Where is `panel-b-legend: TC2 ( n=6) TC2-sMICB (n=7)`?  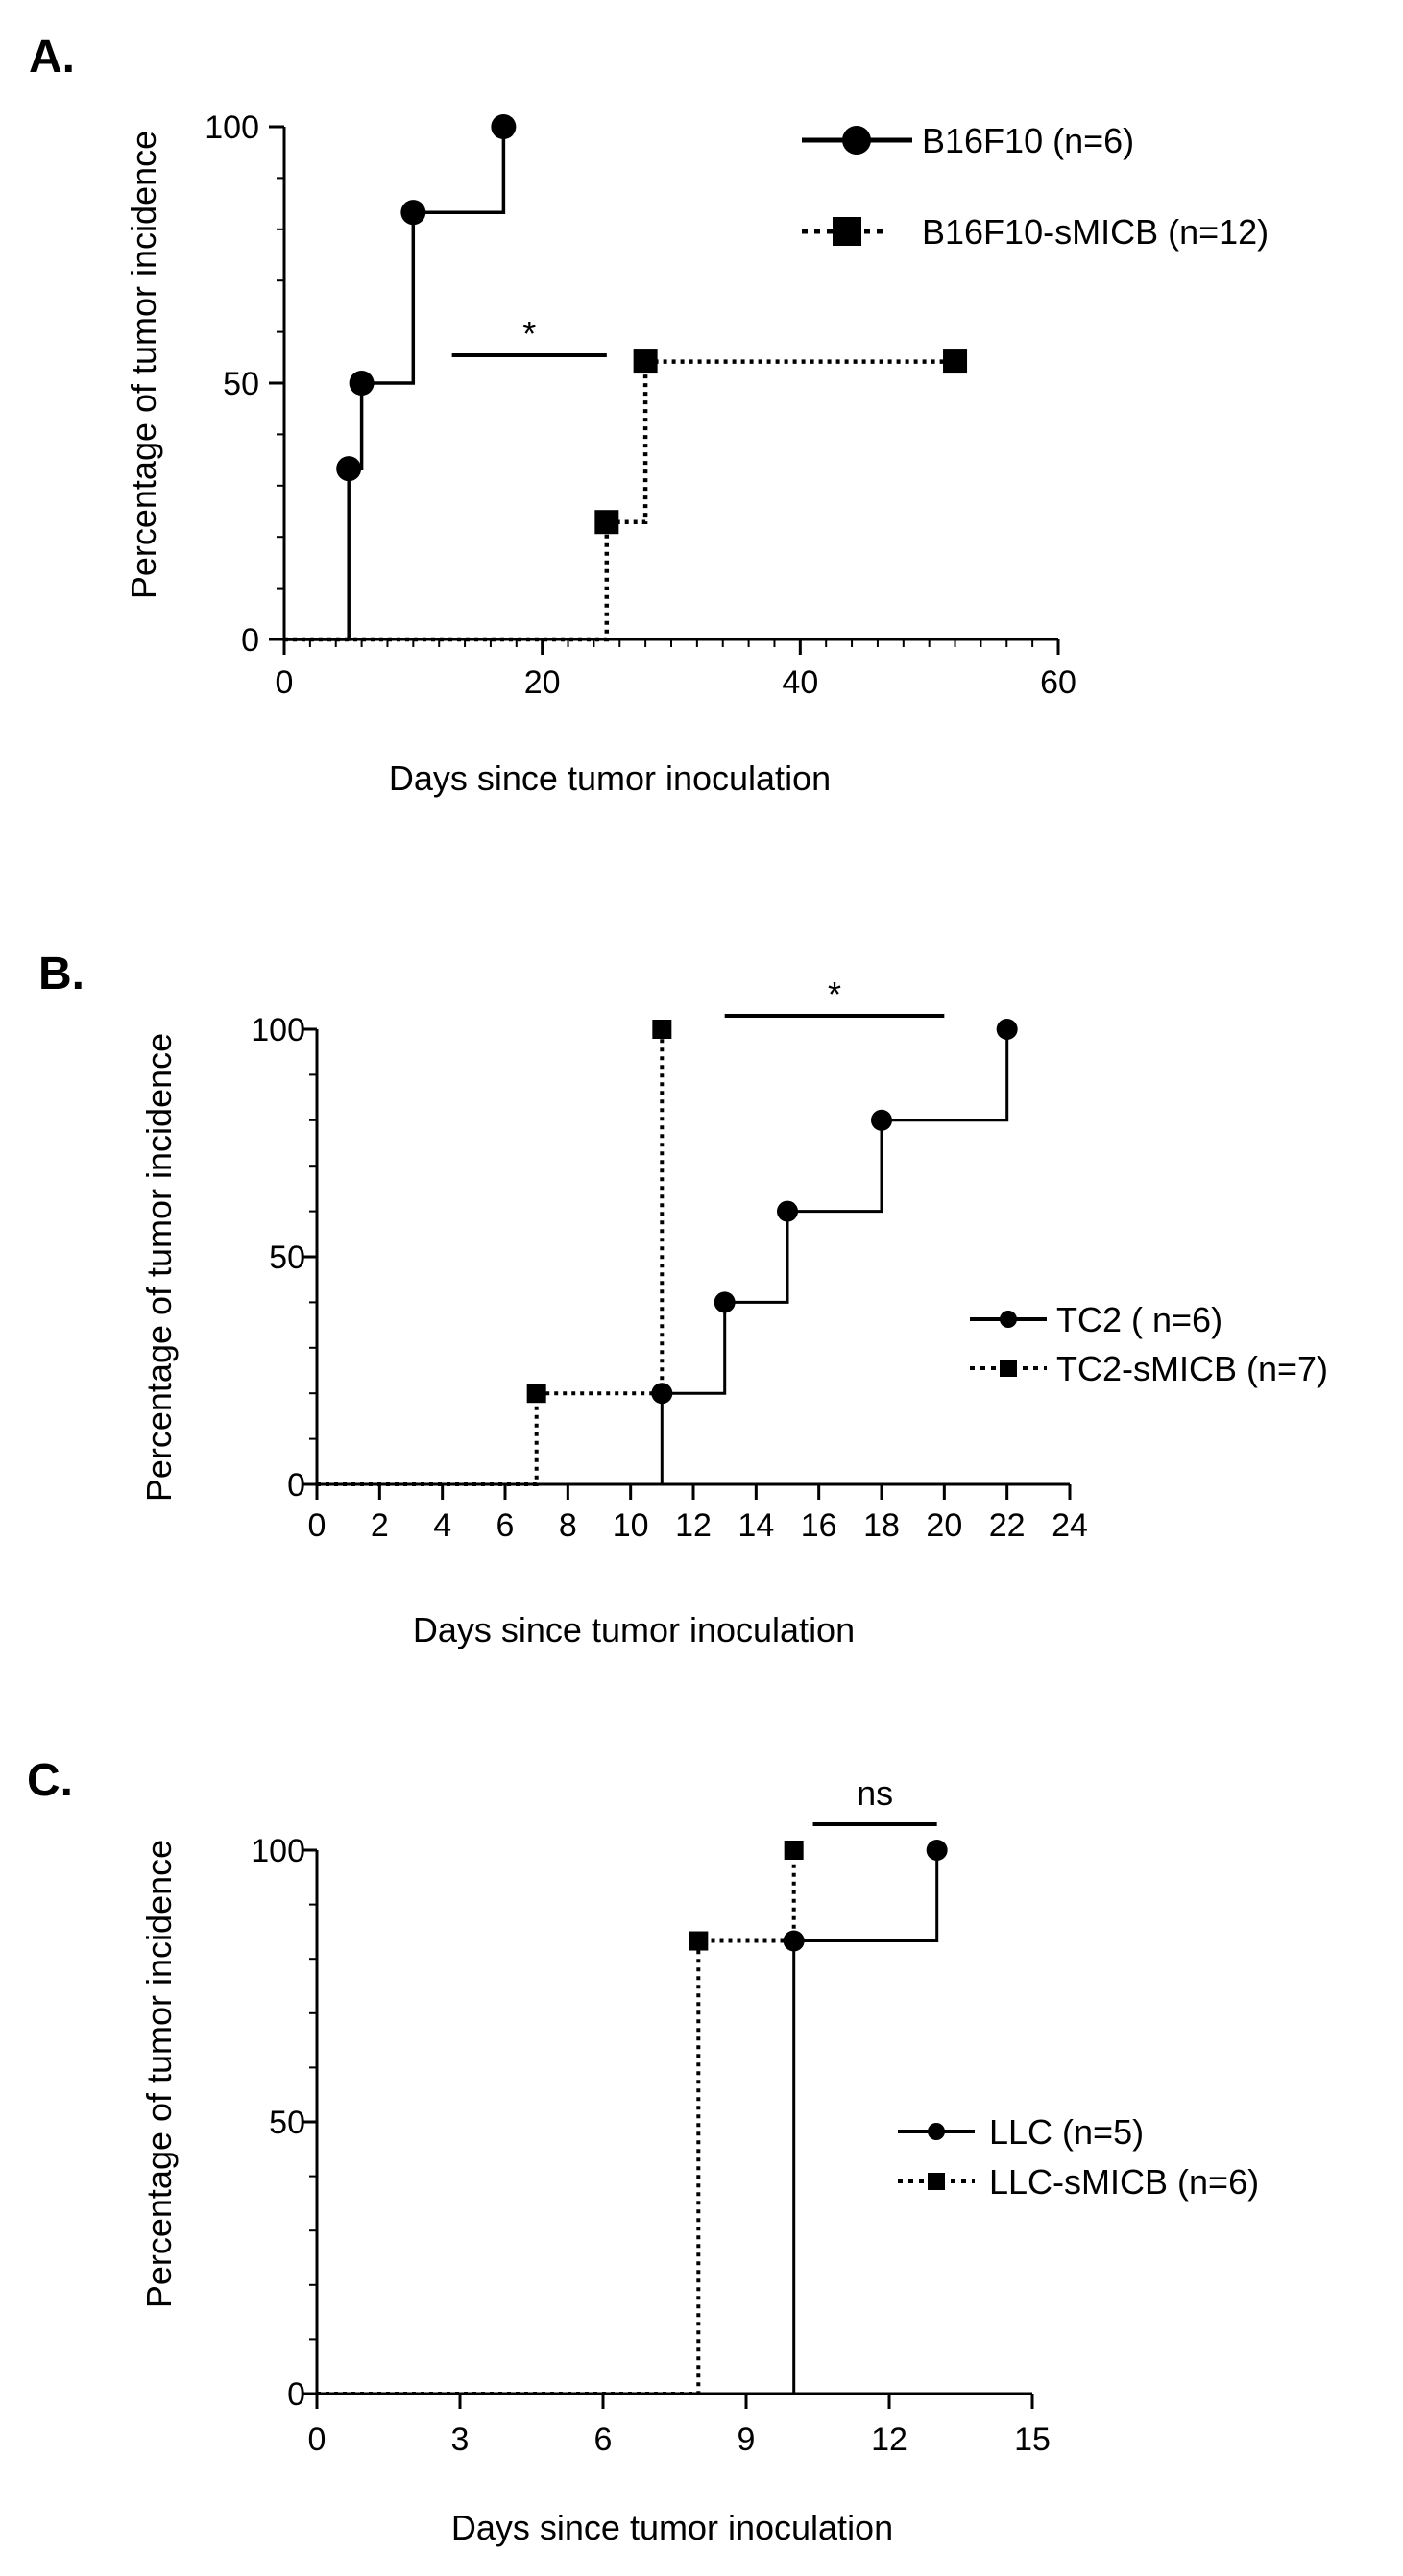 panel-b-legend: TC2 ( n=6) TC2-sMICB (n=7) is located at coordinates (1149, 1344).